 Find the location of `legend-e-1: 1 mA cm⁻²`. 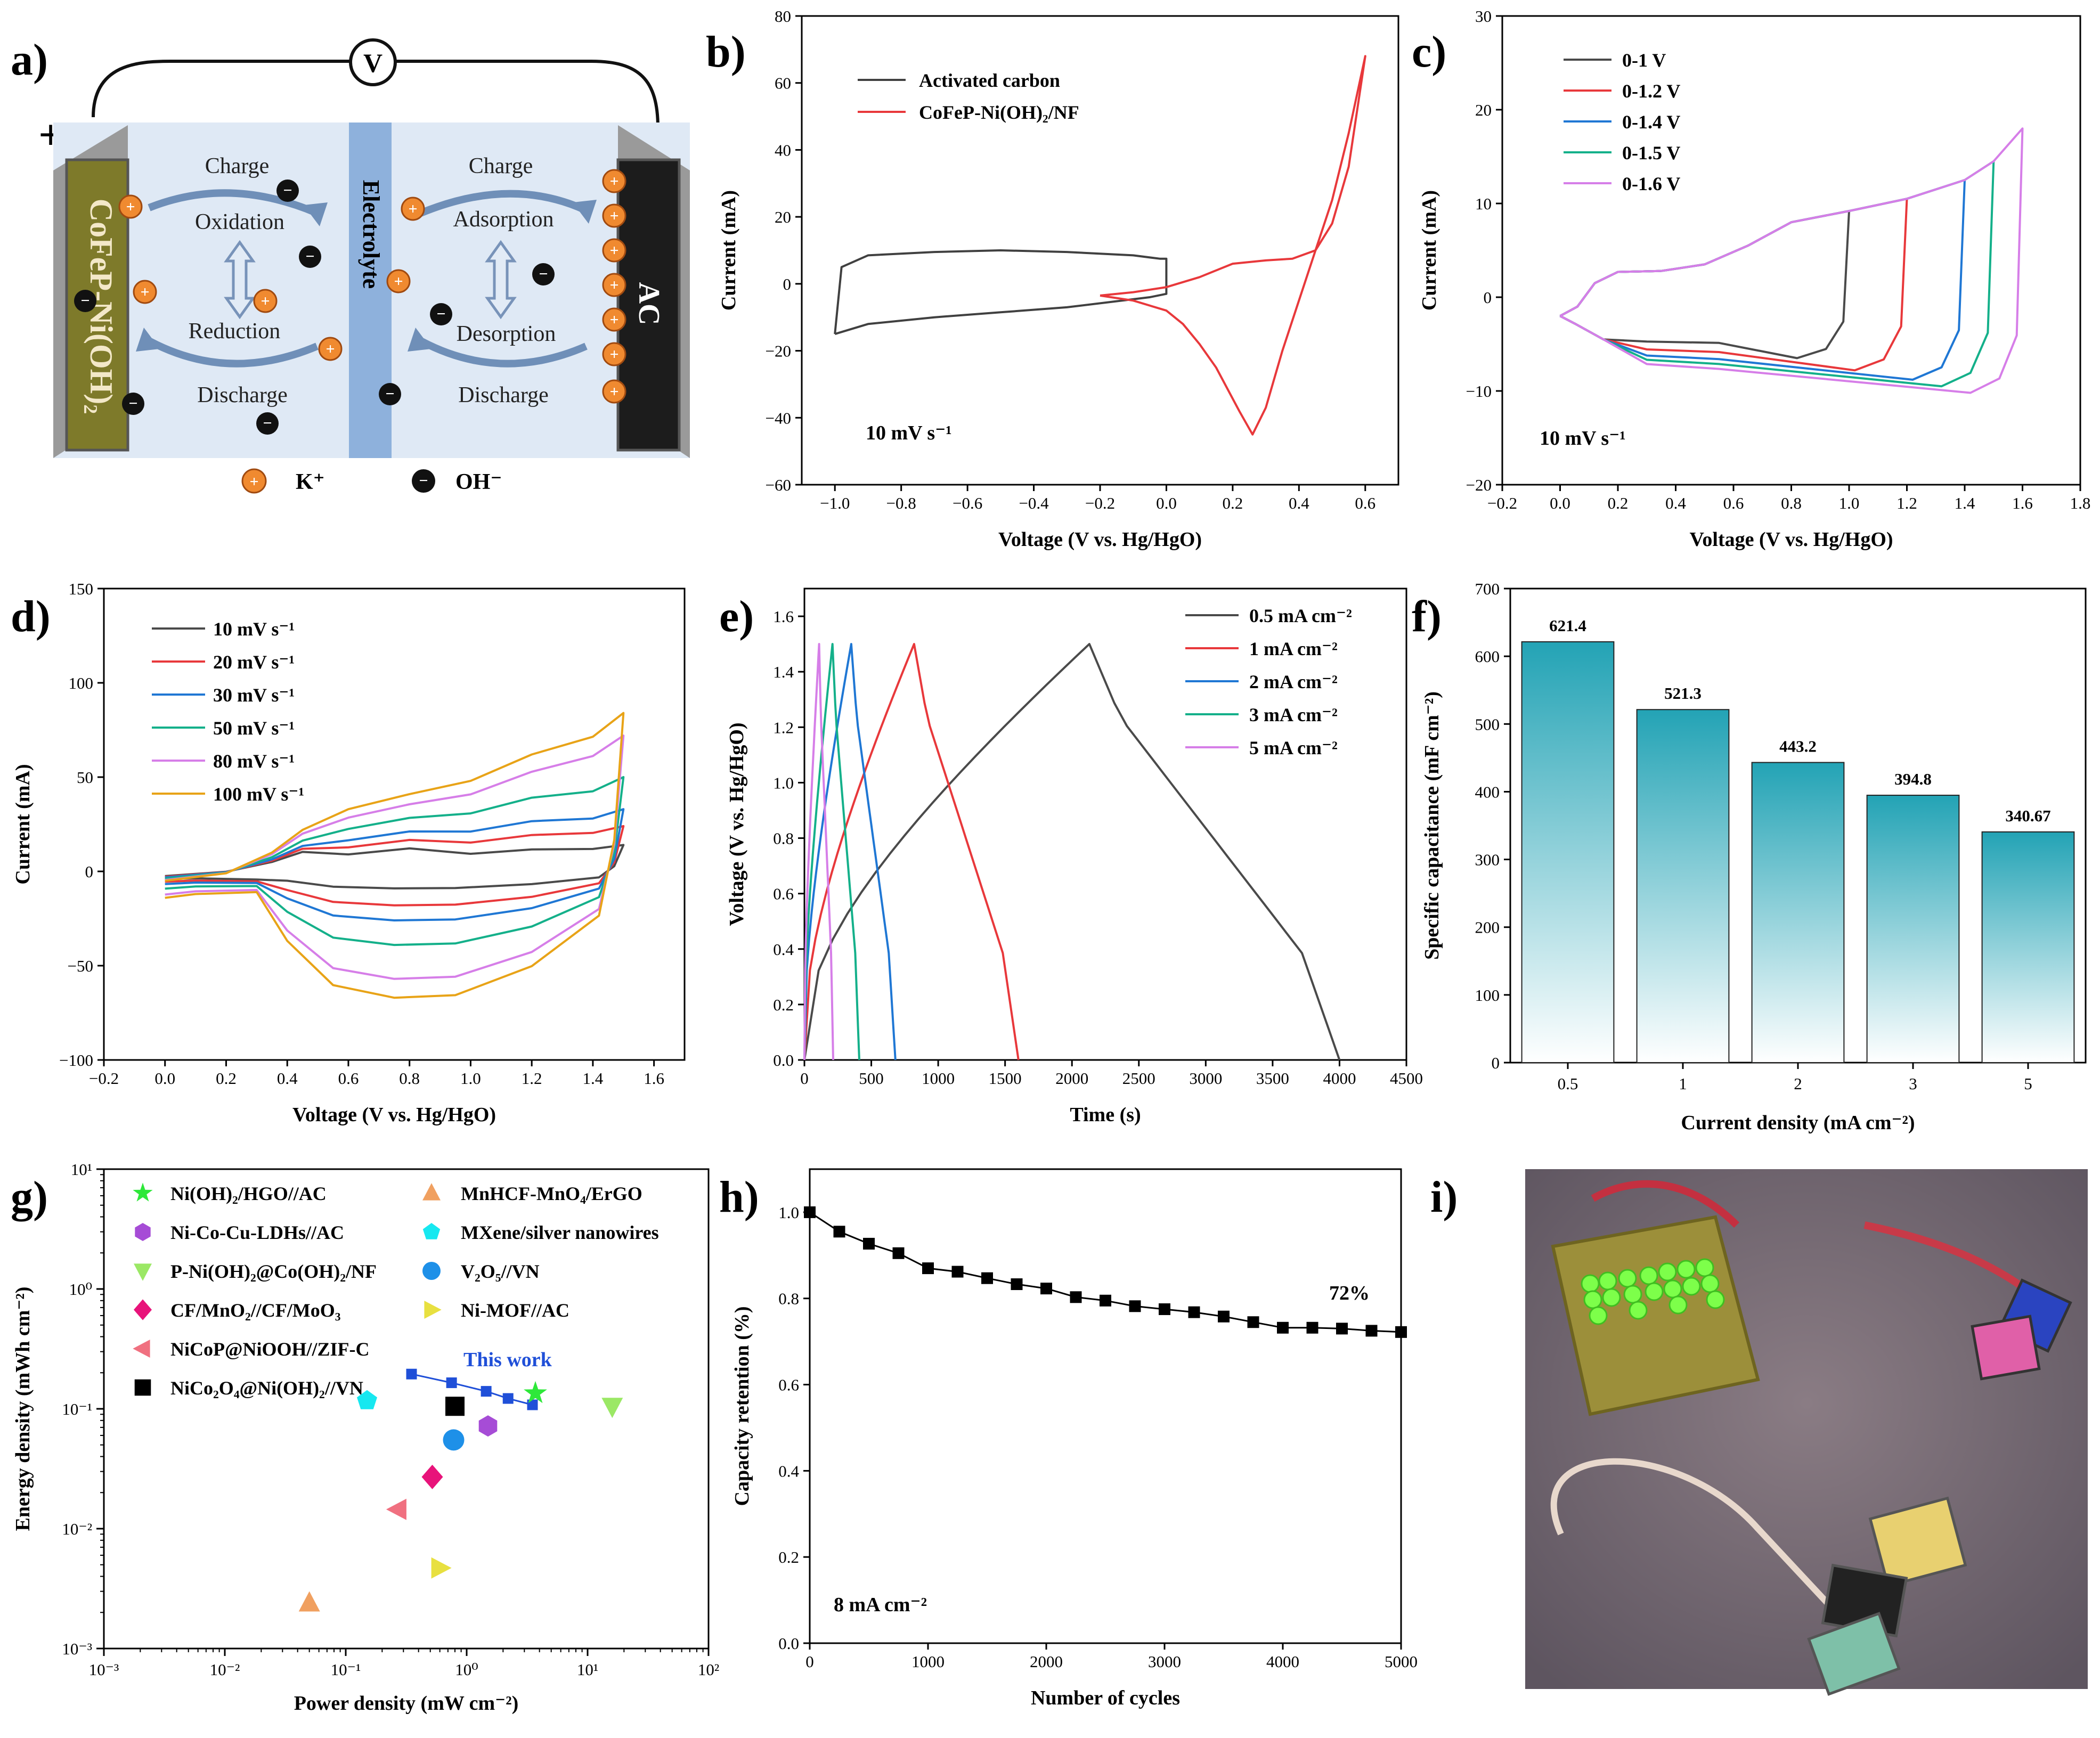

legend-e-1: 1 mA cm⁻² is located at coordinates (1293, 648).